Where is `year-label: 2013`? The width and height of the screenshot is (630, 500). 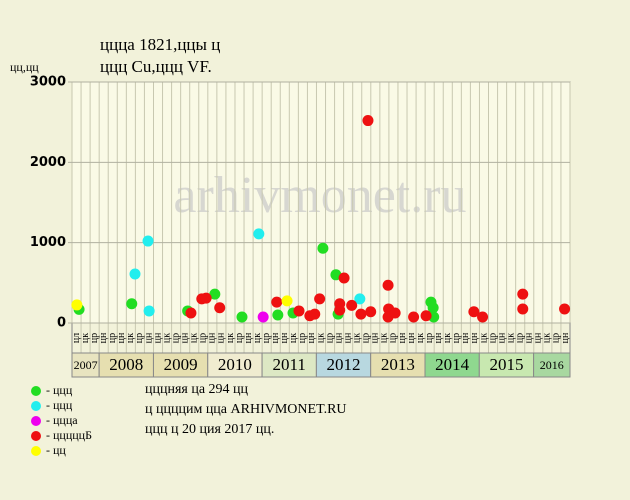 year-label: 2013 is located at coordinates (398, 364).